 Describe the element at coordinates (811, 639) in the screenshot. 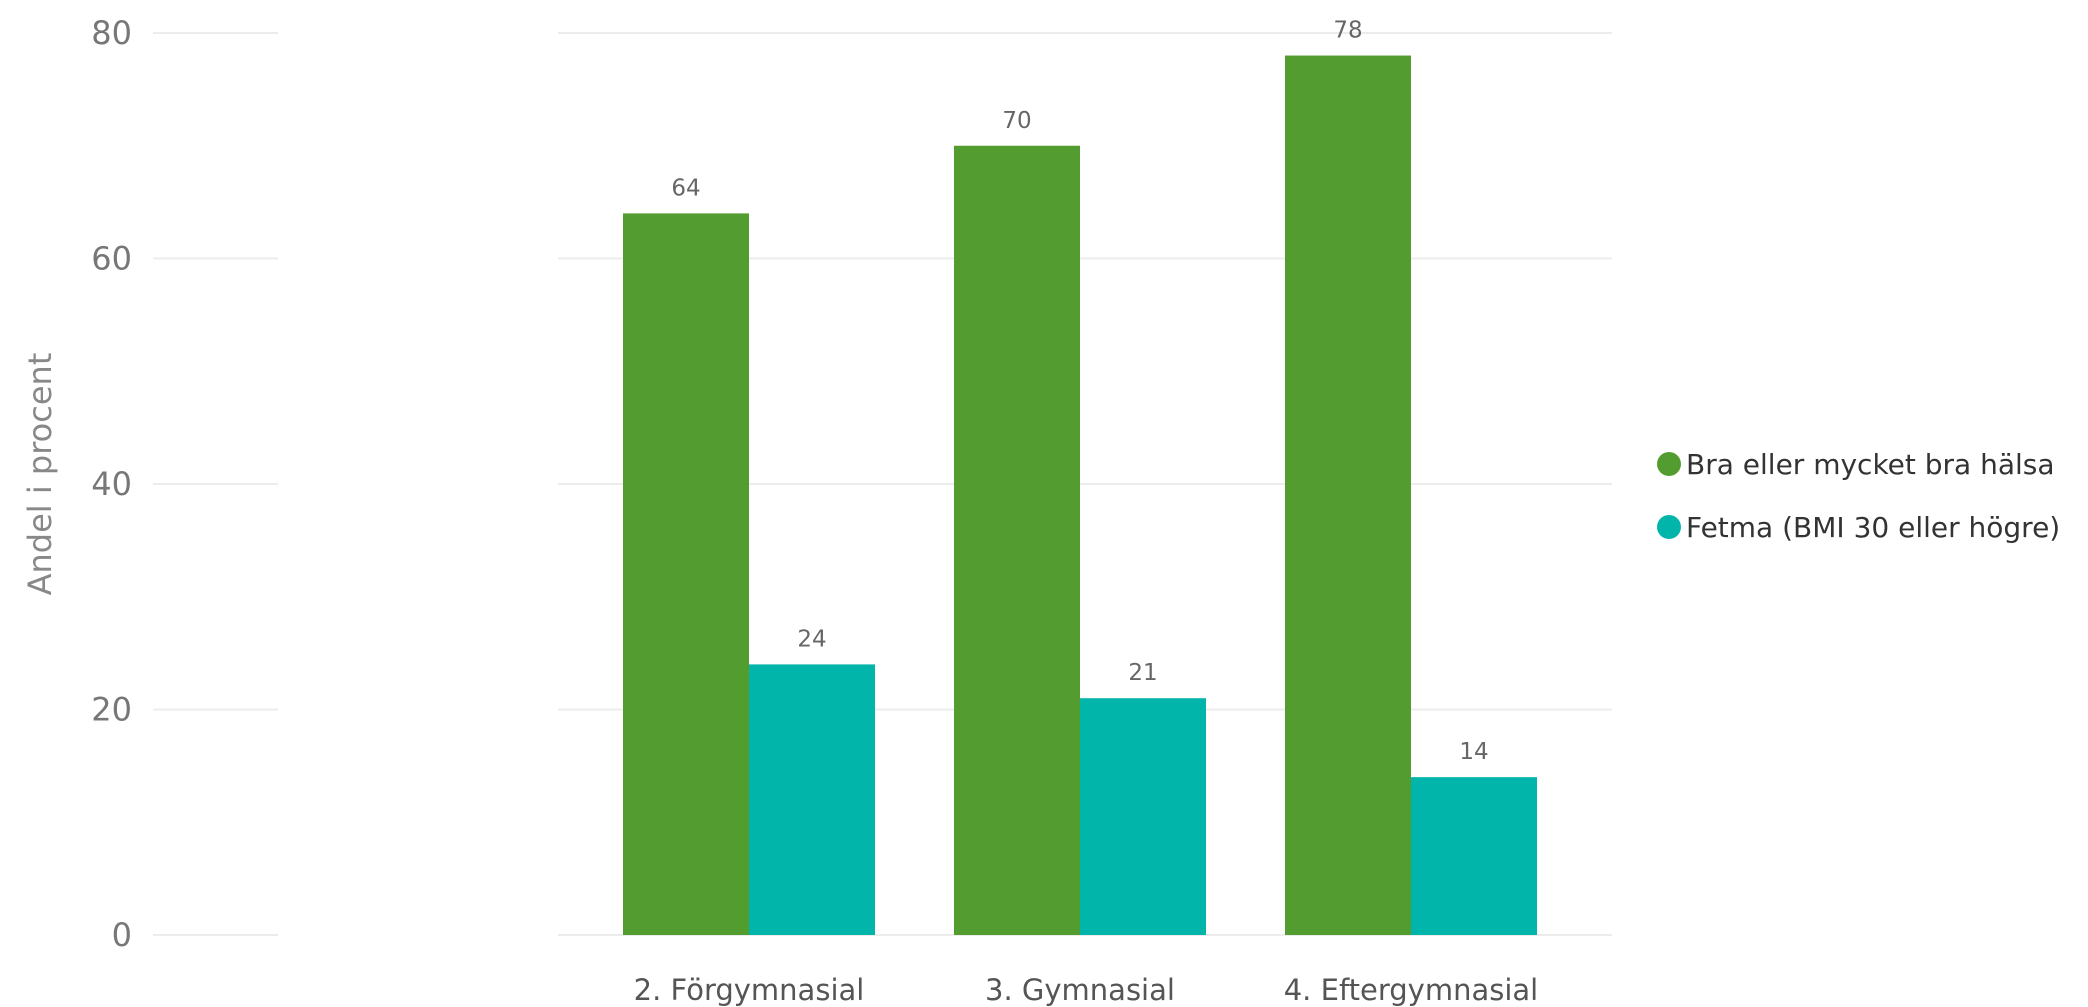

I see `data-label-series1-cat0: 24` at that location.